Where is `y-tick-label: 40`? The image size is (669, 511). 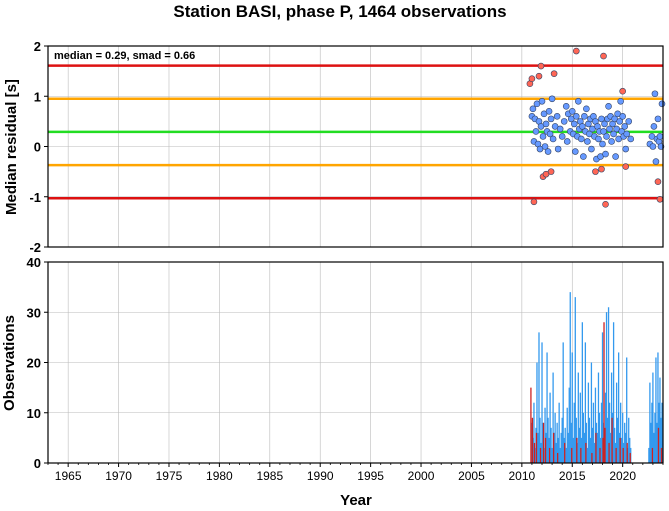 y-tick-label: 40 is located at coordinates (34, 262).